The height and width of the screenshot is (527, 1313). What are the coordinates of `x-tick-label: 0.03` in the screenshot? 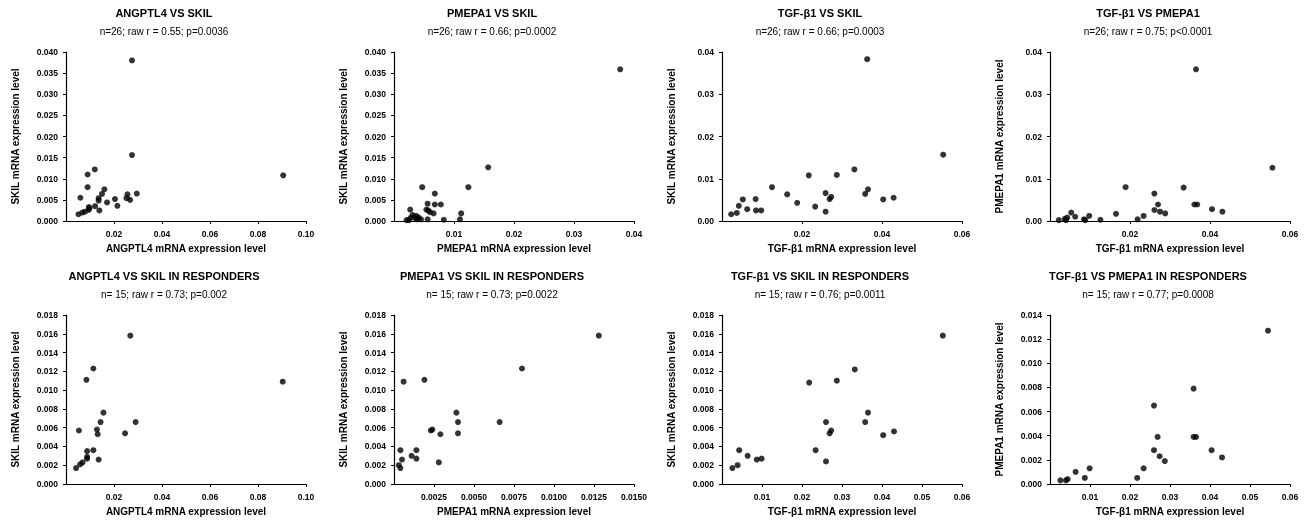 It's located at (574, 233).